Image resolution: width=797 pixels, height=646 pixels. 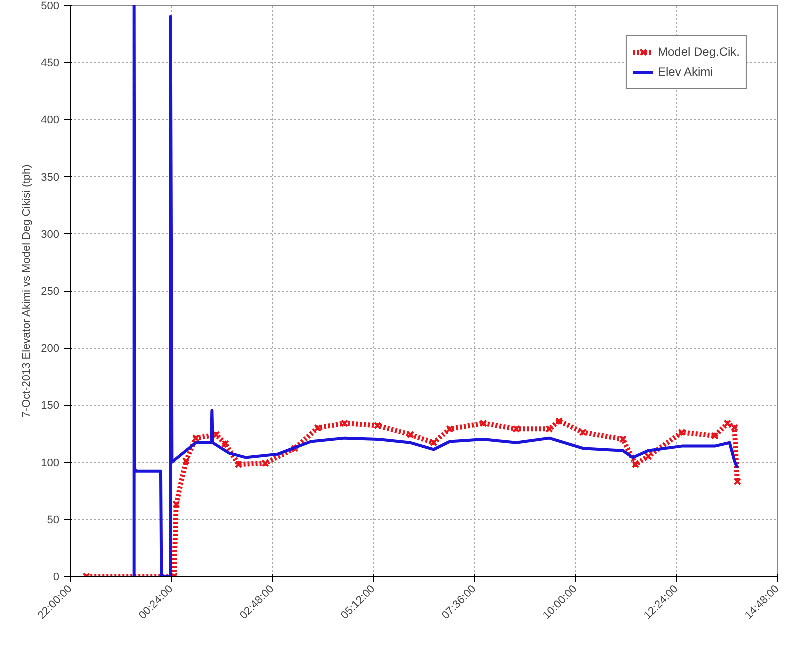 What do you see at coordinates (699, 52) in the screenshot?
I see `legend-label: Model Deg.Cik.` at bounding box center [699, 52].